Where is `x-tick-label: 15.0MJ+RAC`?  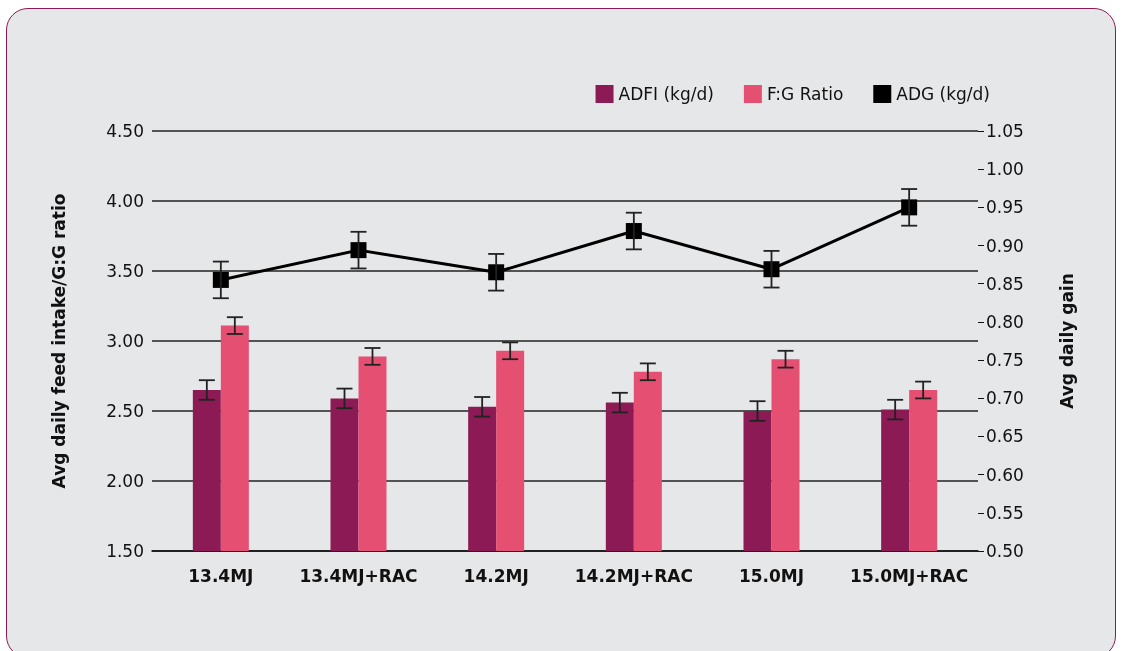
x-tick-label: 15.0MJ+RAC is located at coordinates (909, 575).